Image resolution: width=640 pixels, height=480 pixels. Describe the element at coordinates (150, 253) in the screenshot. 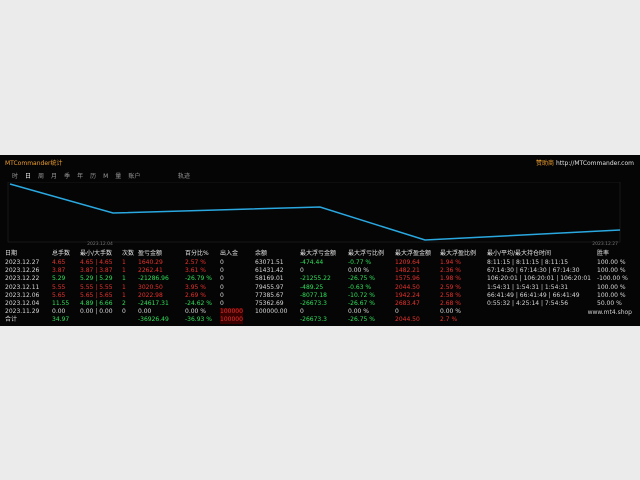

I see `column-header: 盈亏金额` at that location.